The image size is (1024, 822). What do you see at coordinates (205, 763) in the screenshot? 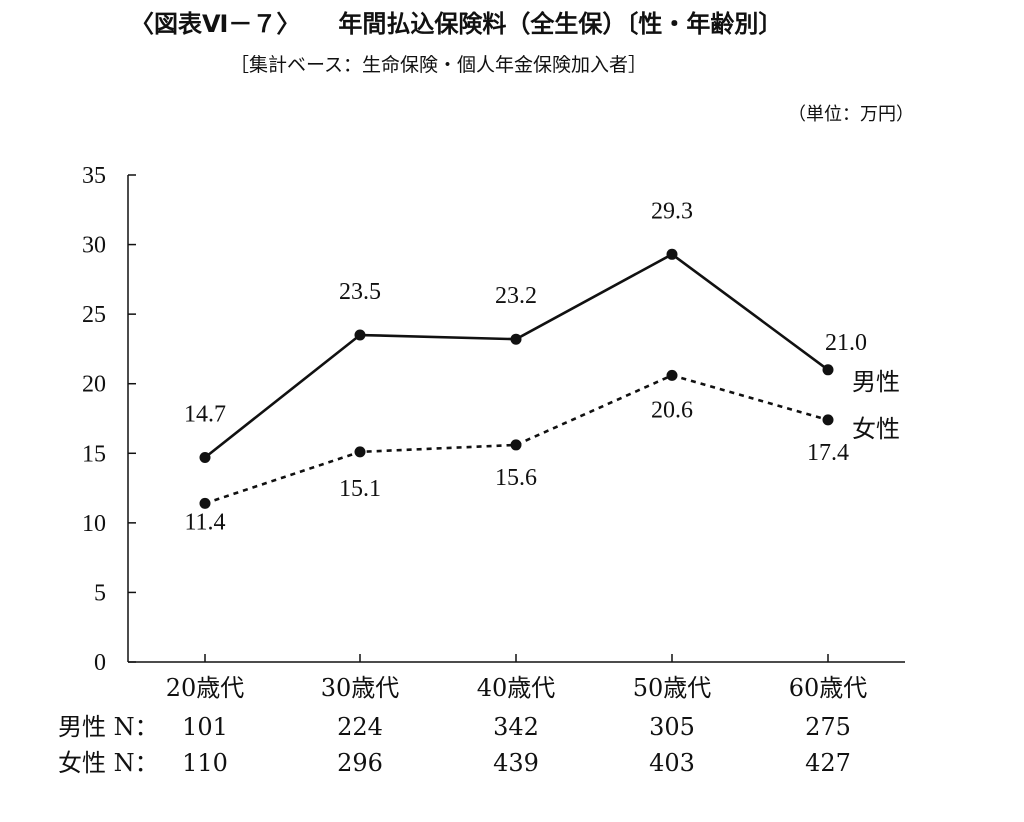
I see `sample-size-value: 110` at bounding box center [205, 763].